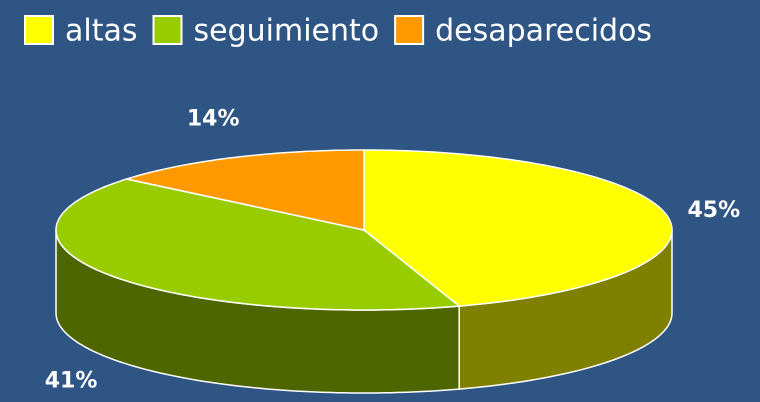  Describe the element at coordinates (213, 119) in the screenshot. I see `data-label: 14%` at that location.